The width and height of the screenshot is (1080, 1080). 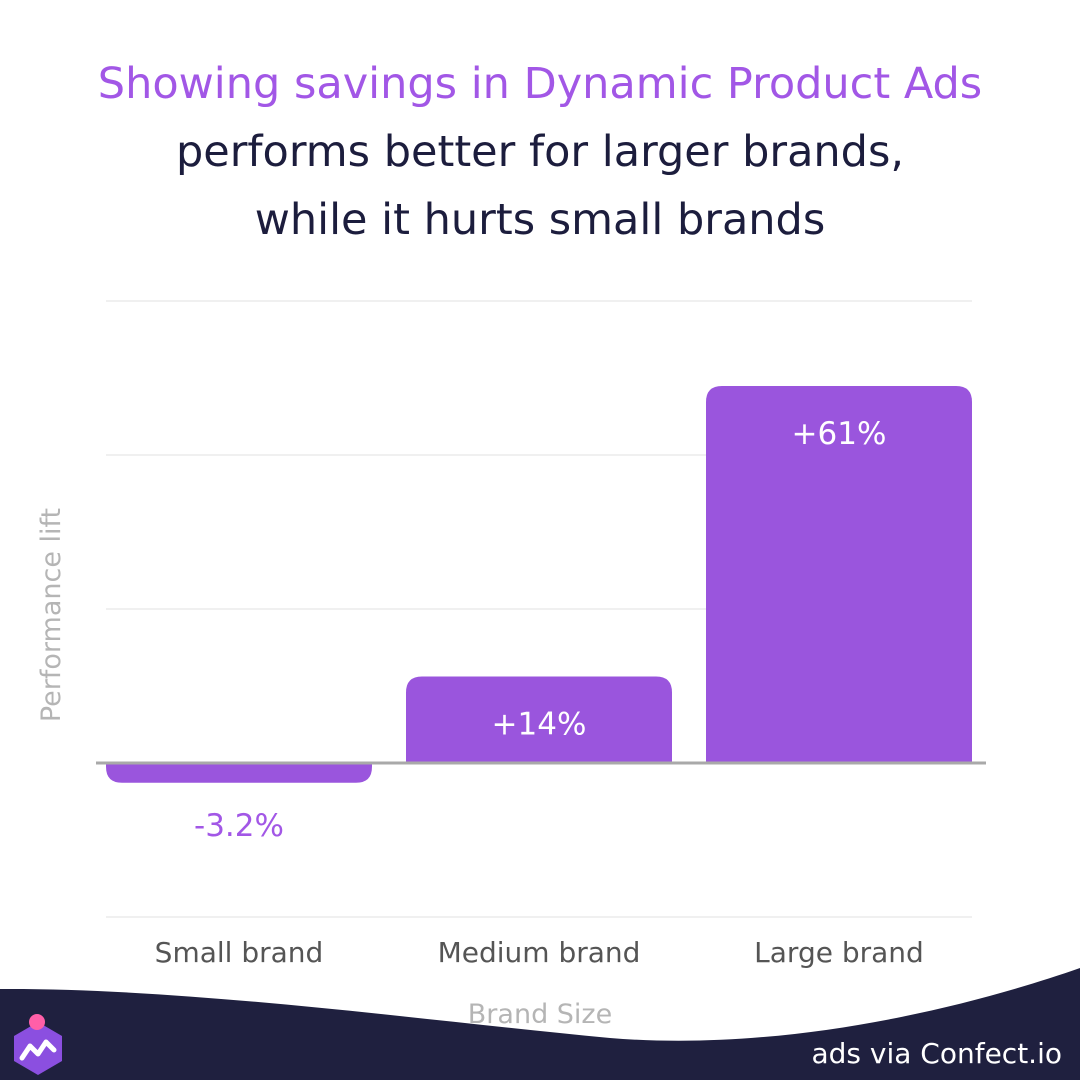 I want to click on data-label: +61%, so click(x=839, y=434).